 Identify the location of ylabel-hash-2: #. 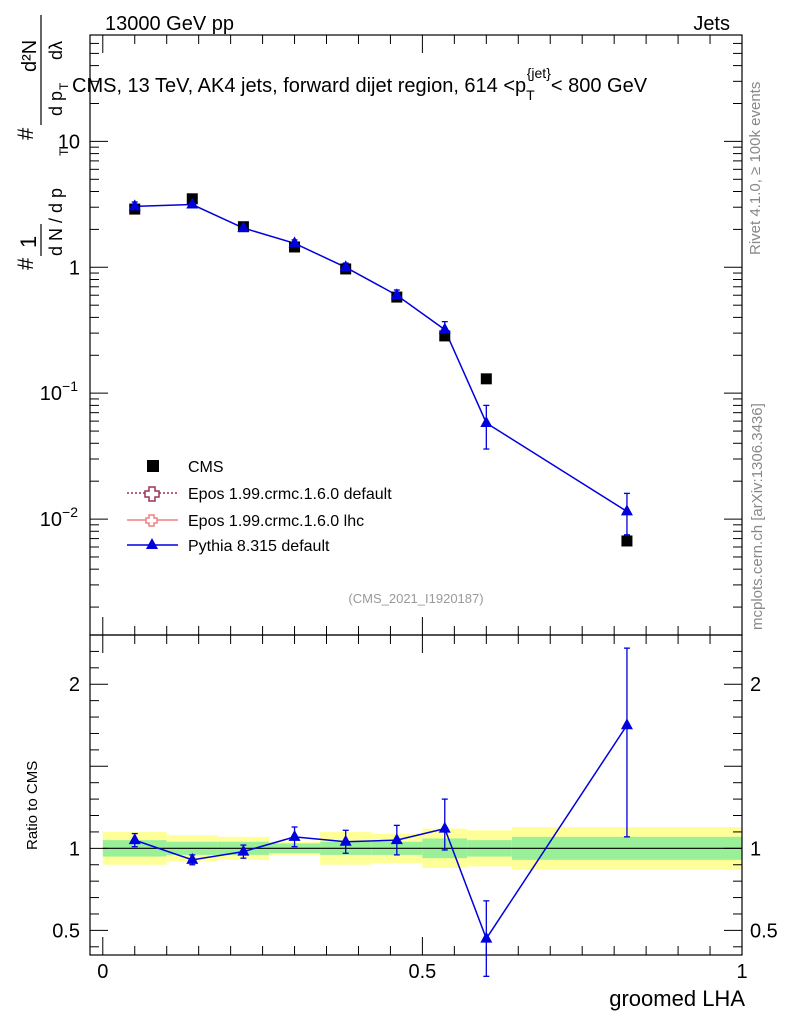
(25, 133).